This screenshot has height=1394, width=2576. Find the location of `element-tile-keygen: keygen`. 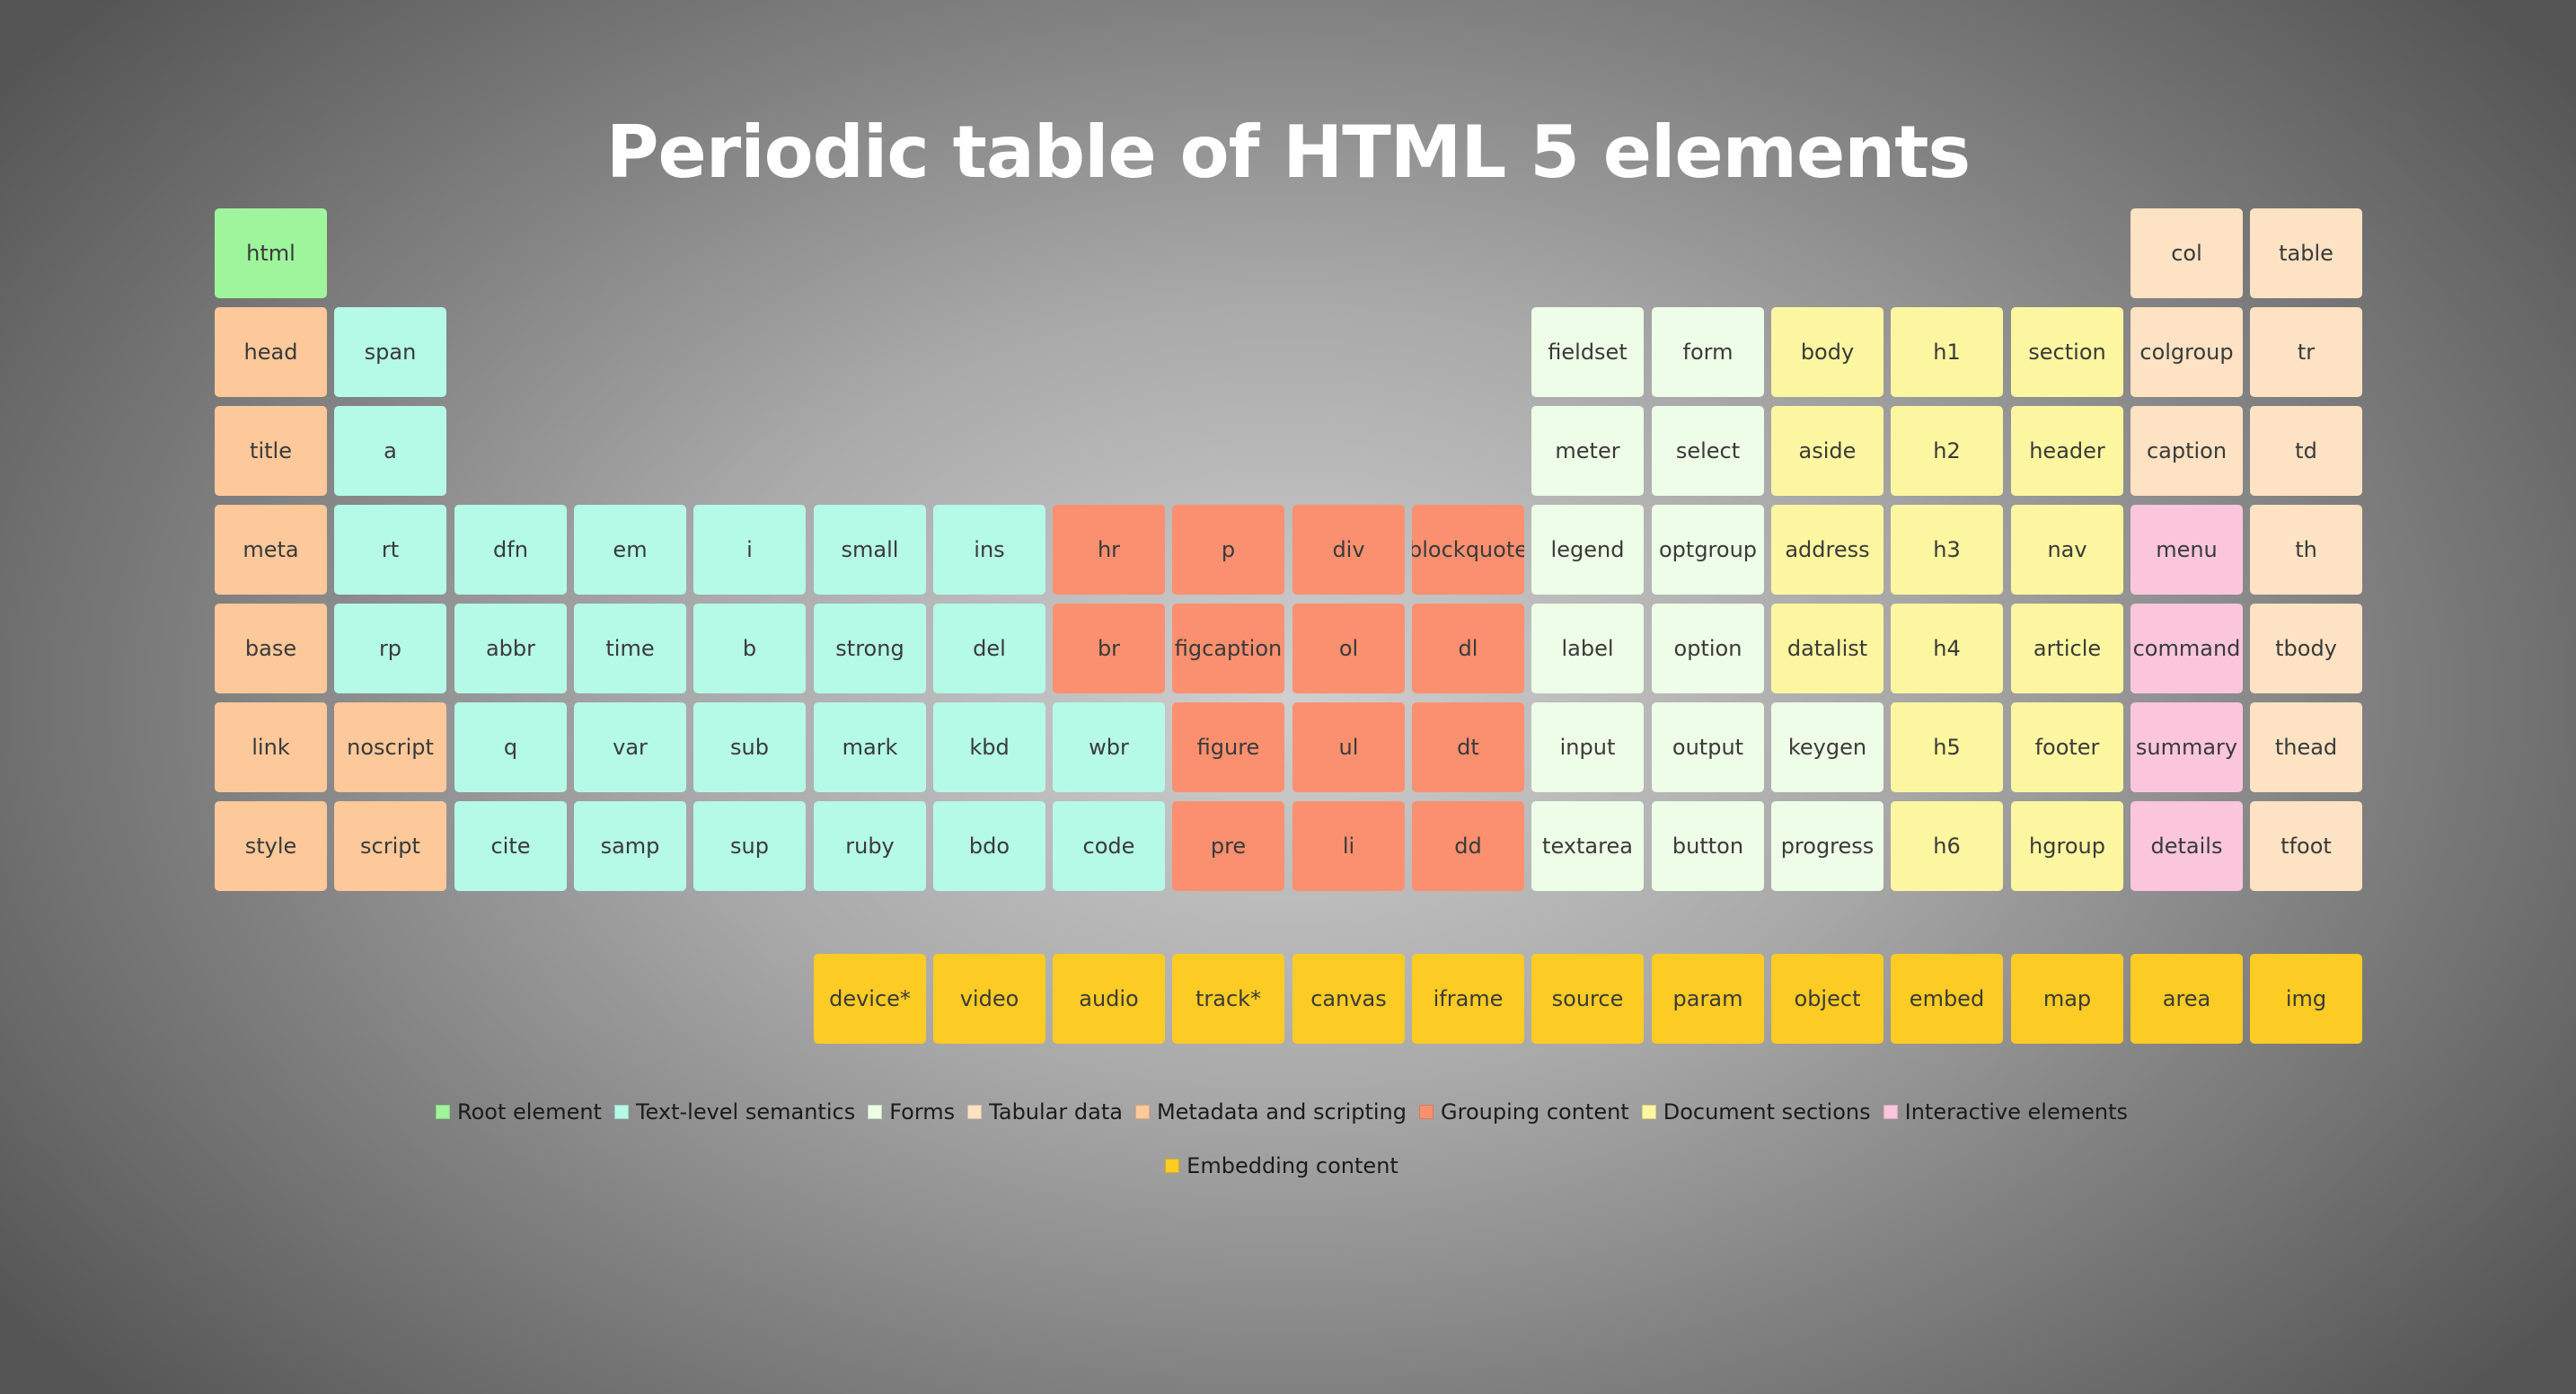

element-tile-keygen: keygen is located at coordinates (1827, 747).